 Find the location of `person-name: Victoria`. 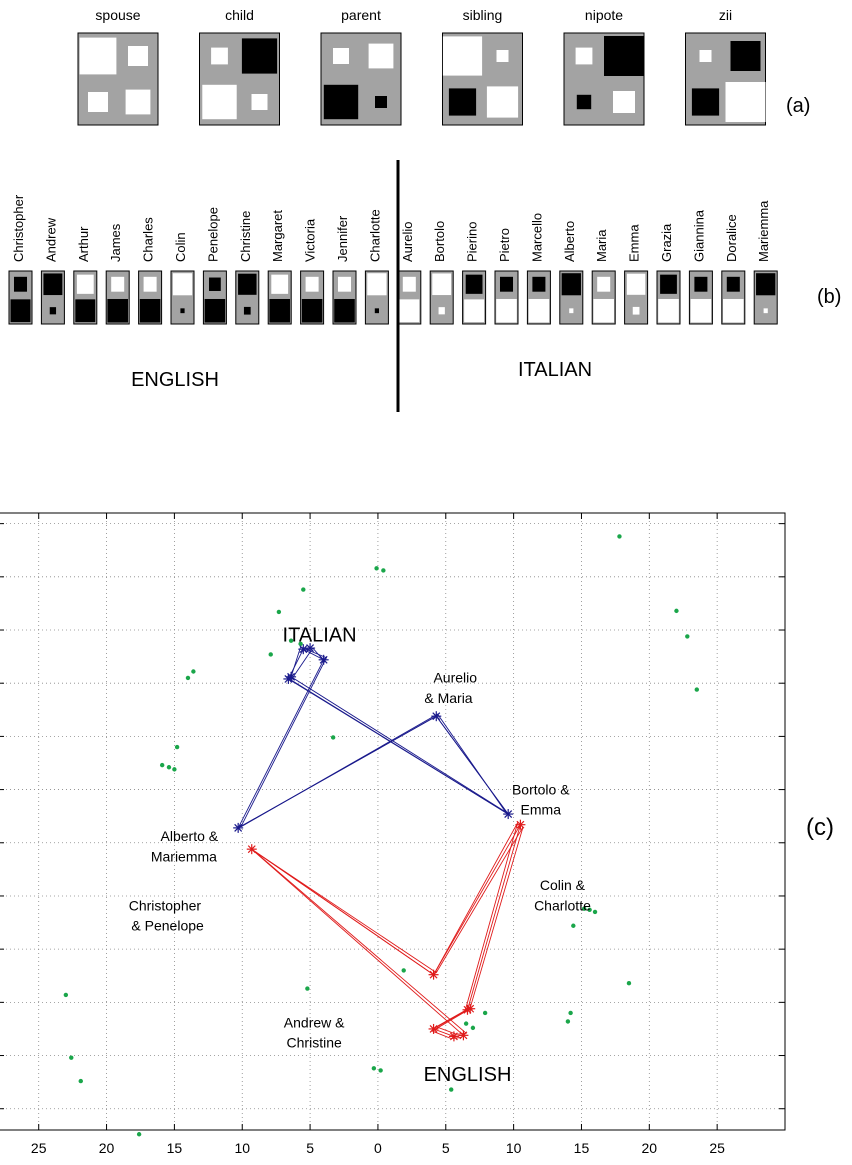

person-name: Victoria is located at coordinates (310, 240).